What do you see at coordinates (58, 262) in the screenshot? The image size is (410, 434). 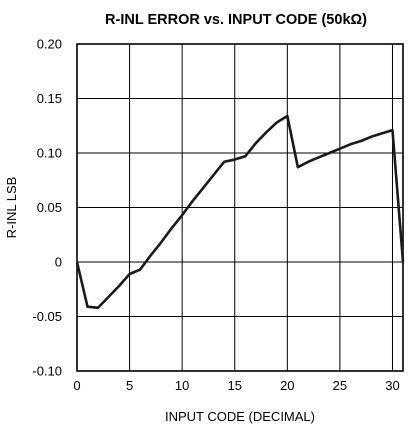 I see `y-tick-label: 0` at bounding box center [58, 262].